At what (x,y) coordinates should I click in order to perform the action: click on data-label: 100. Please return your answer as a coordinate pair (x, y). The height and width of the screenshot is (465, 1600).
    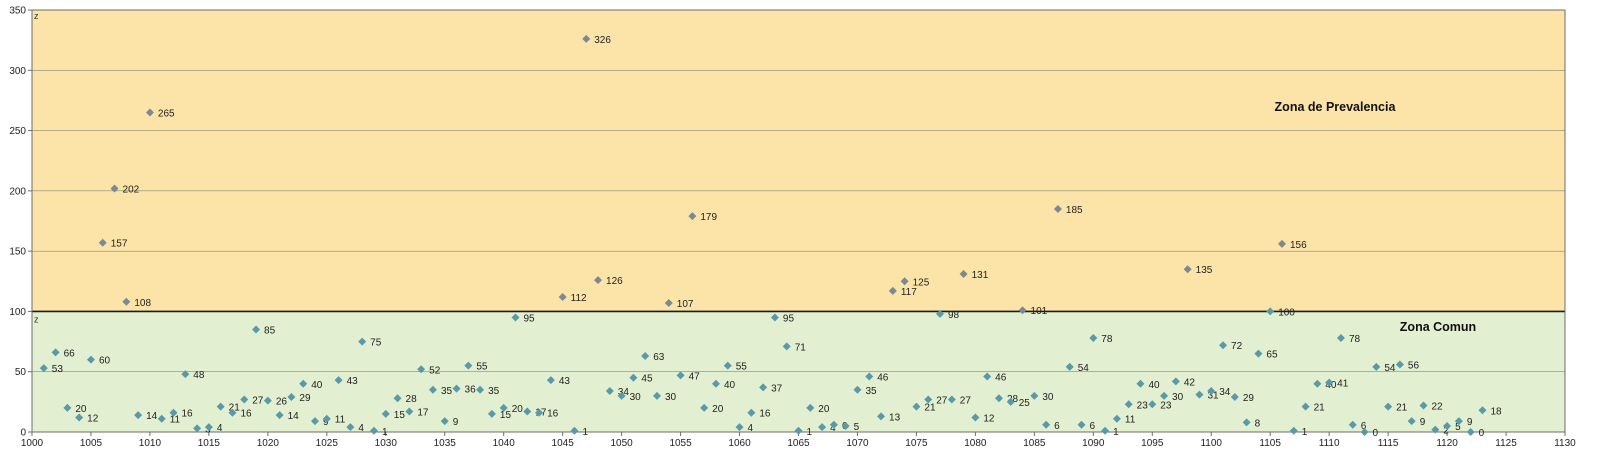
    Looking at the image, I should click on (1286, 312).